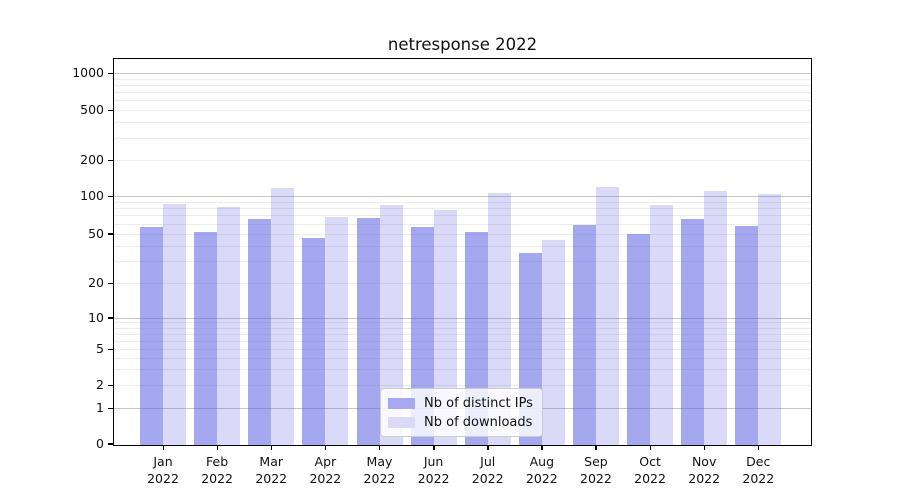 The image size is (900, 500). I want to click on x-tick-label: Feb 2022, so click(217, 470).